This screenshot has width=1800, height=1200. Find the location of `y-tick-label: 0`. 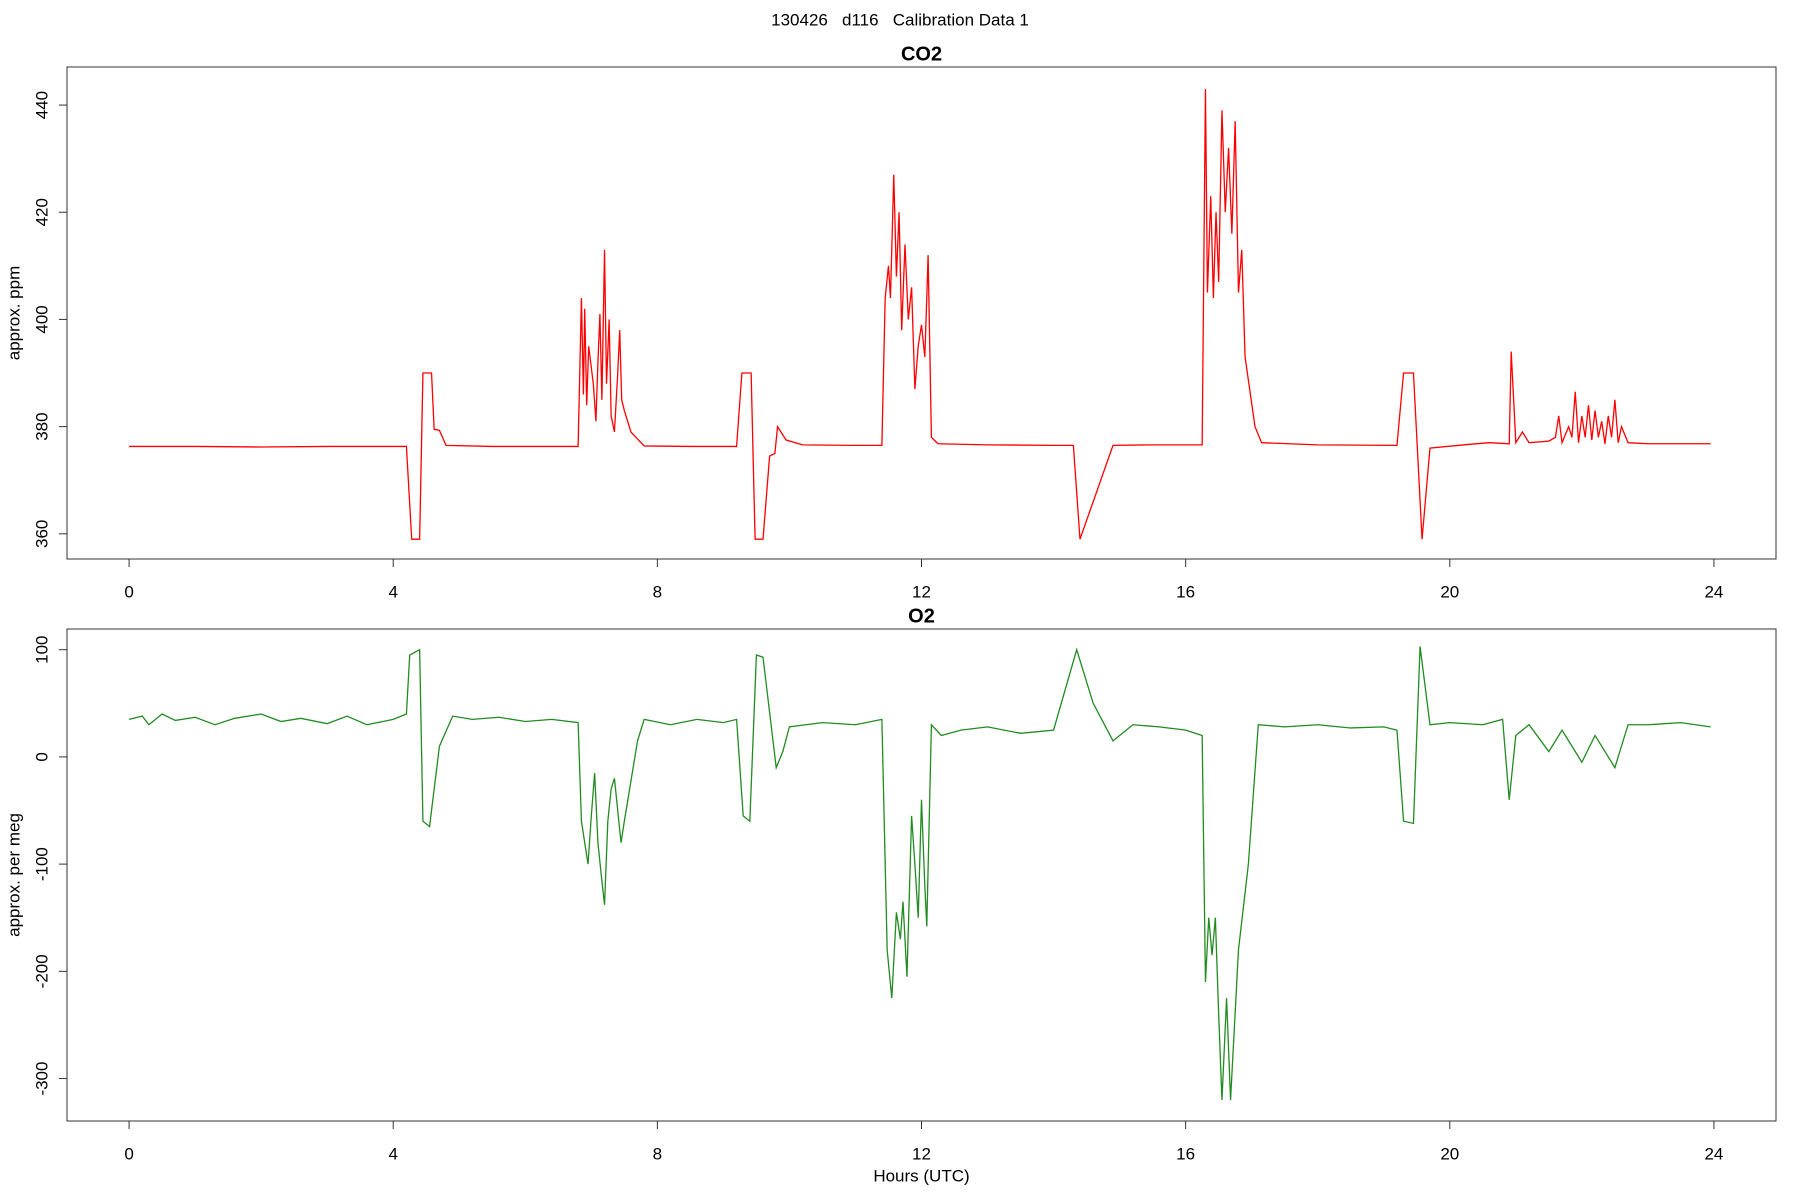

y-tick-label: 0 is located at coordinates (41, 756).